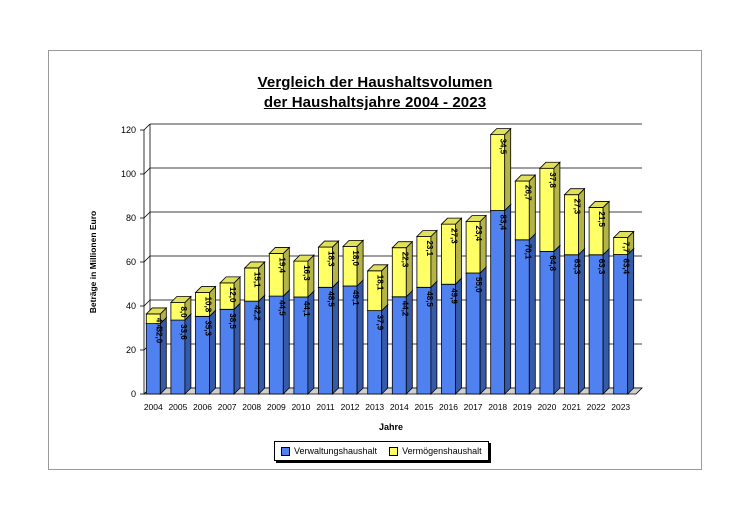 This screenshot has height=530, width=750. What do you see at coordinates (546, 407) in the screenshot?
I see `x-tick-label: 2020` at bounding box center [546, 407].